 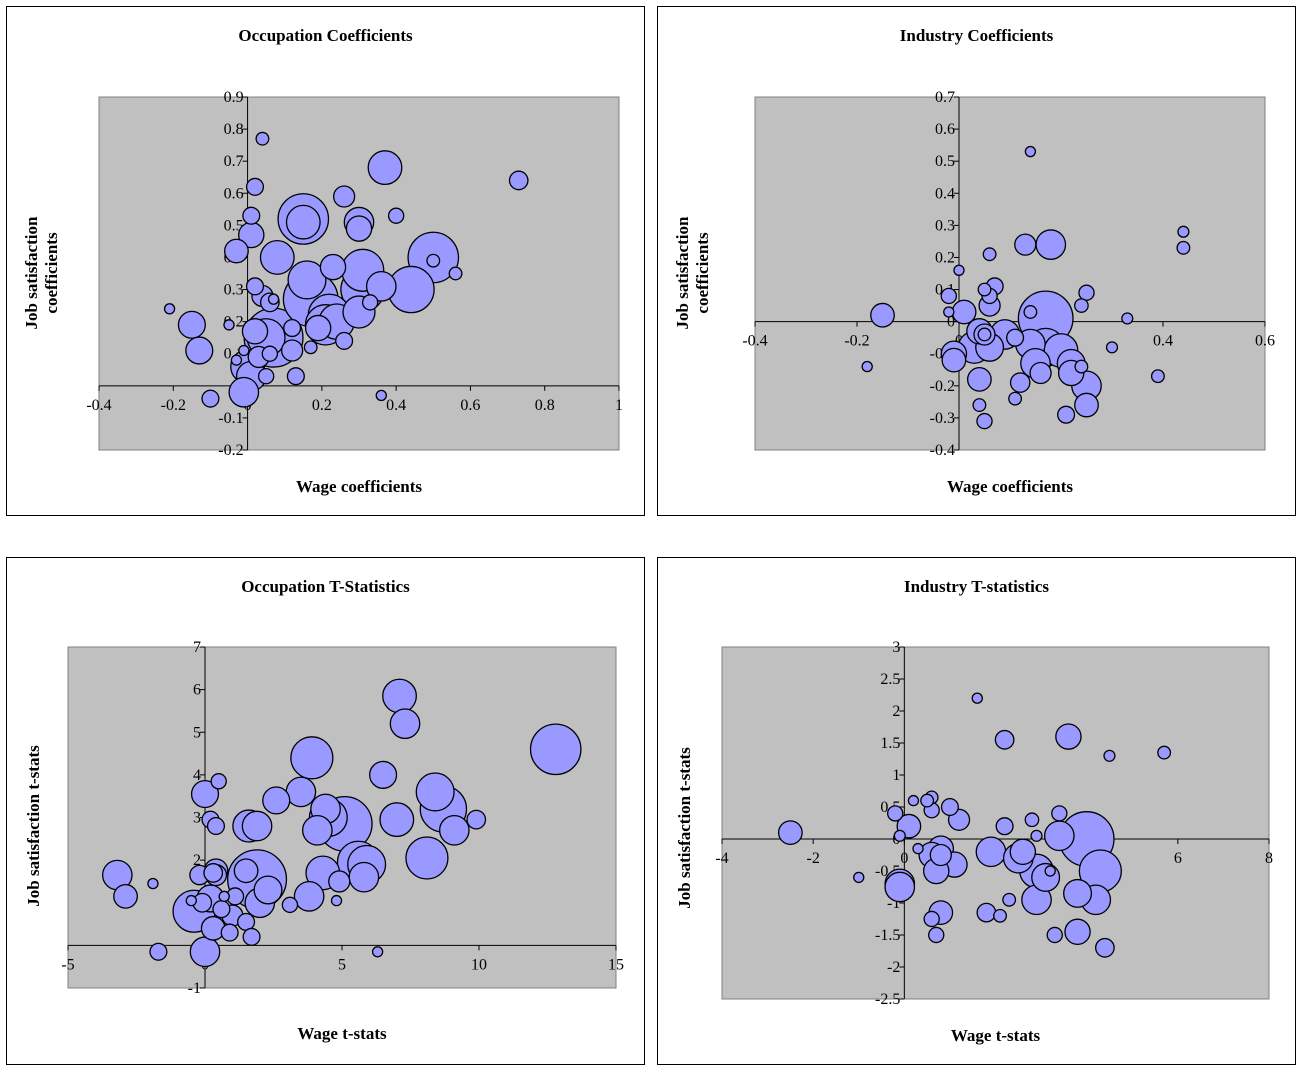 I want to click on x-tick-label: 0, so click(x=904, y=858).